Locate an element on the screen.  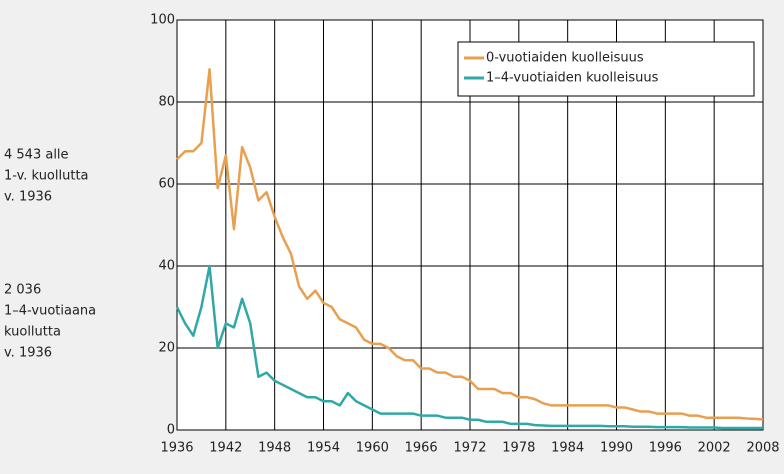
x-tick-label: 1954 is located at coordinates (323, 448).